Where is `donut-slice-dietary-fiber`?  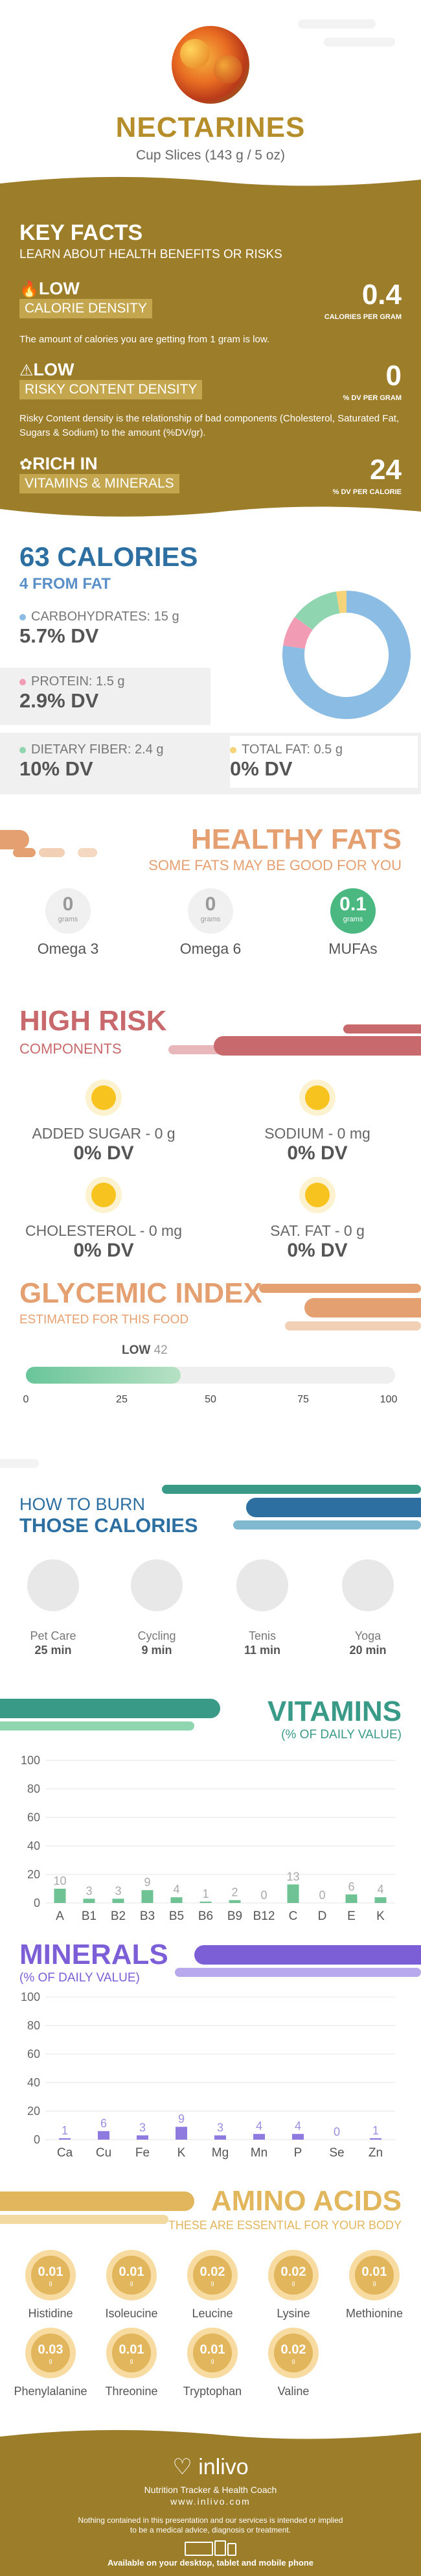 donut-slice-dietary-fiber is located at coordinates (318, 611).